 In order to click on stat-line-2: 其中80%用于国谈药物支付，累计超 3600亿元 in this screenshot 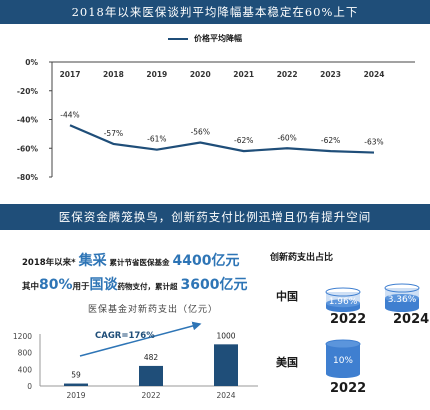, I will do `click(134, 284)`.